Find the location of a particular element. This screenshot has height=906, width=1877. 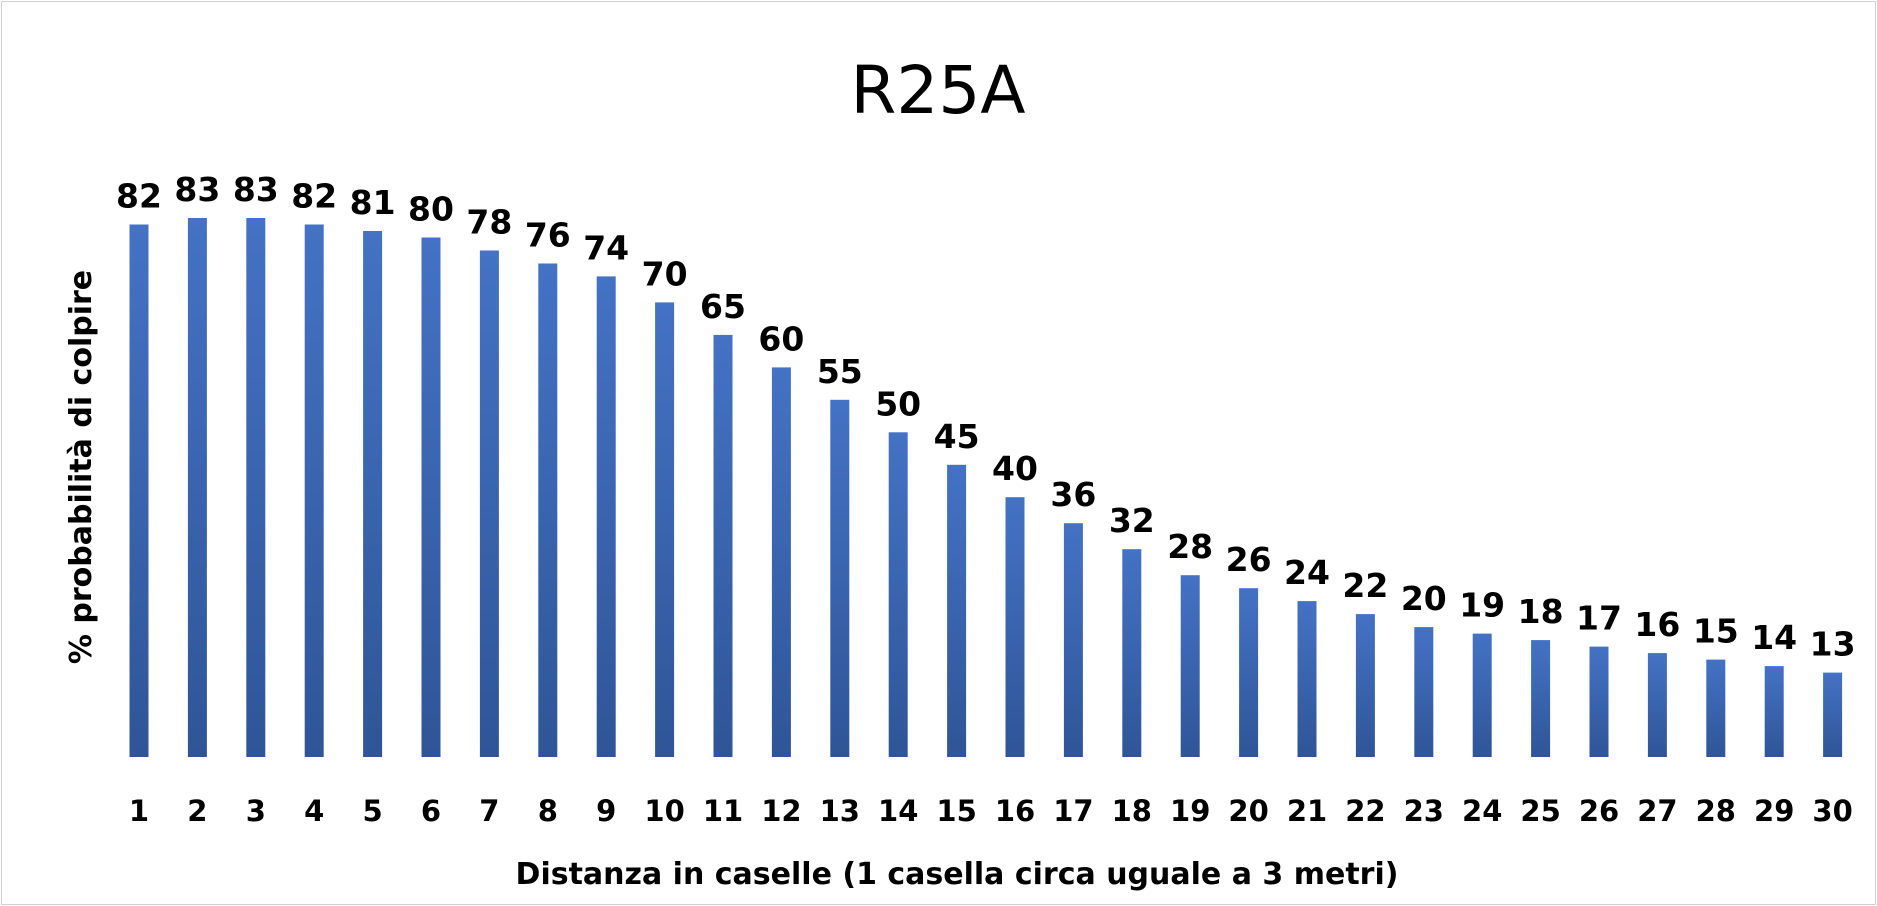

data-label-17: 36 is located at coordinates (1073, 494).